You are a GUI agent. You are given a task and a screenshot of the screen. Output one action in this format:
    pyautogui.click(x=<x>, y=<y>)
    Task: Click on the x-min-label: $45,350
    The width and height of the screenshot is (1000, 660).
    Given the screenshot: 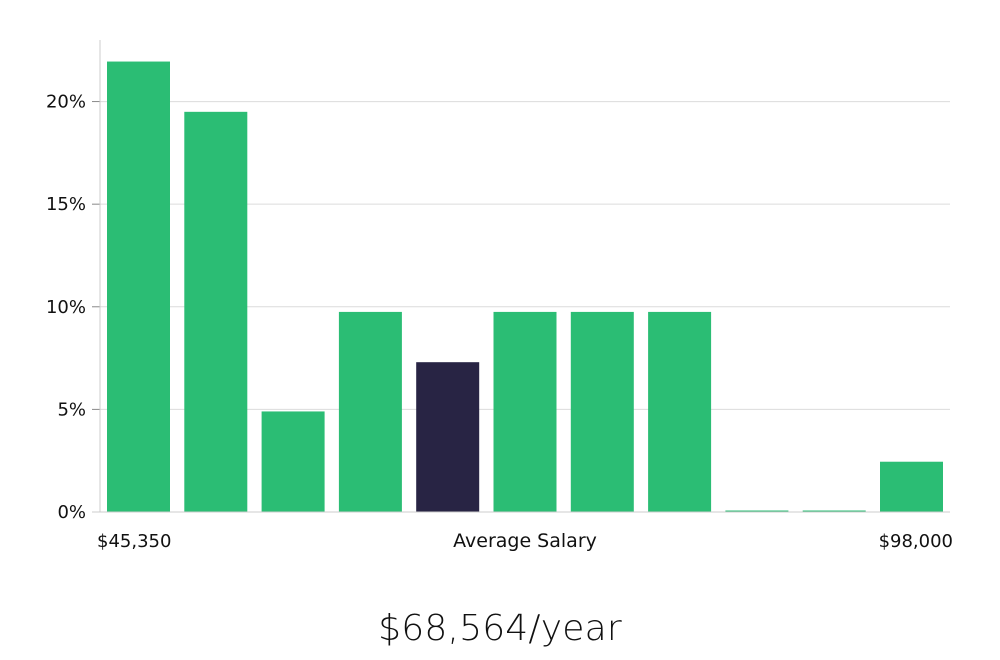 What is the action you would take?
    pyautogui.click(x=134, y=541)
    